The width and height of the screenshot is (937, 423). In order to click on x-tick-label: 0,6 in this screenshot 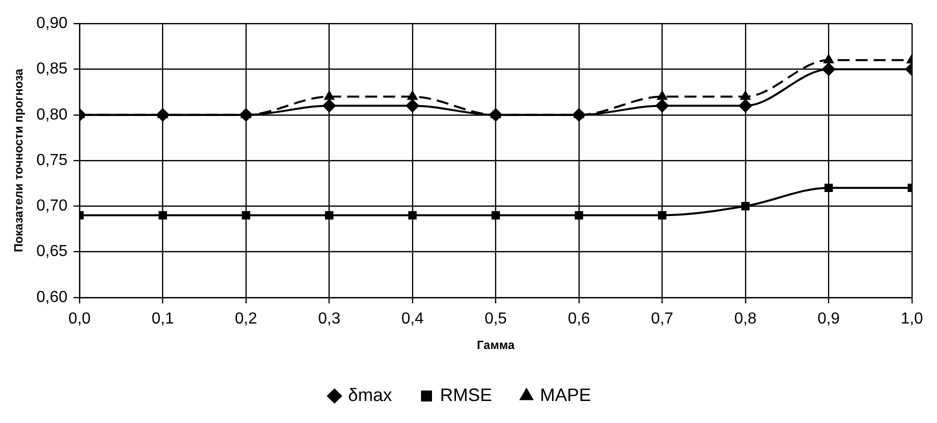, I will do `click(579, 319)`.